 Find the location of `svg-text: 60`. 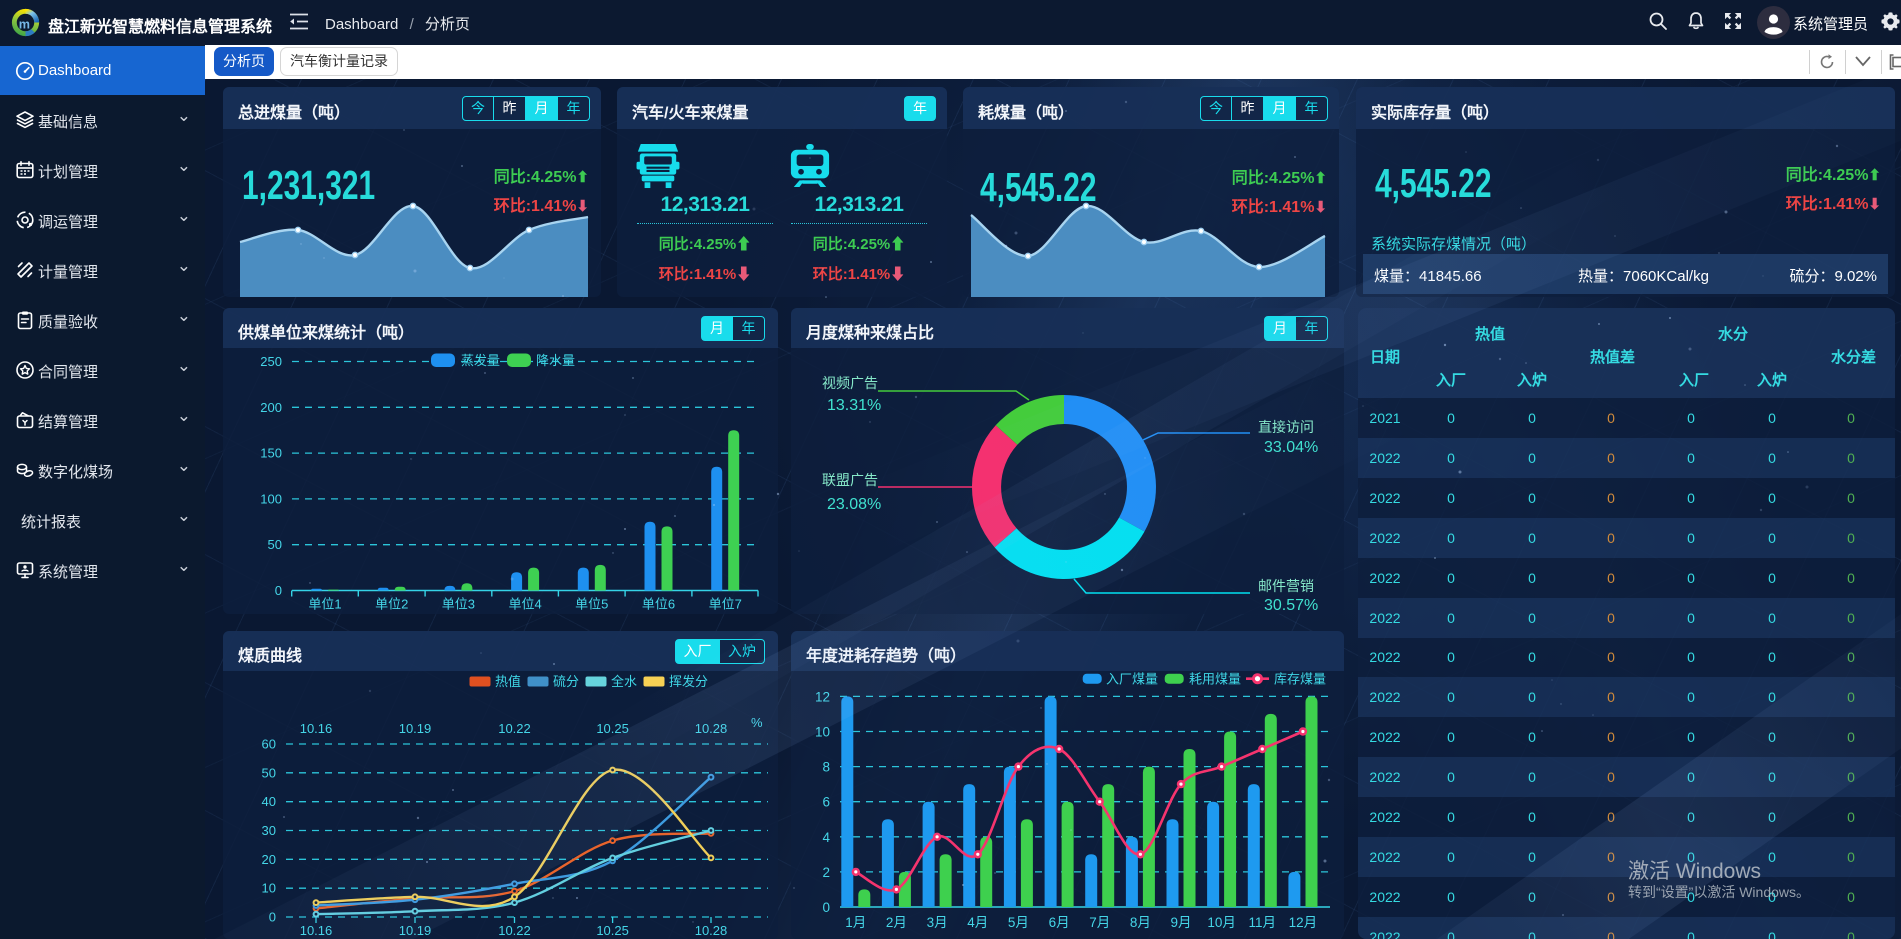

svg-text: 60 is located at coordinates (269, 744).